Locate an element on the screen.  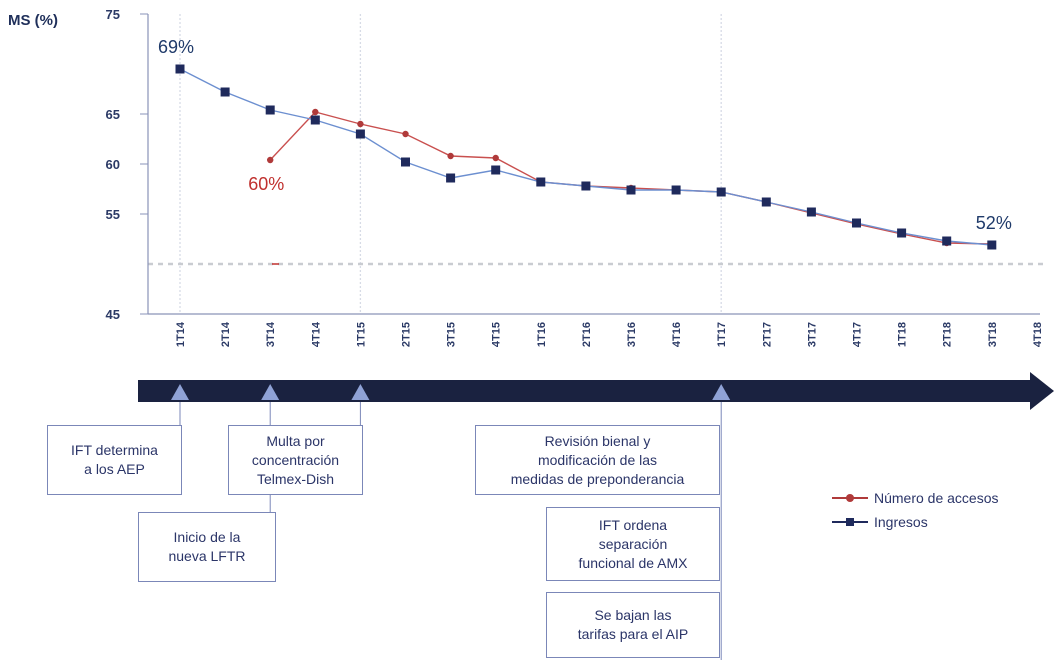
event-text: funcional de AMX is located at coordinates (633, 562).